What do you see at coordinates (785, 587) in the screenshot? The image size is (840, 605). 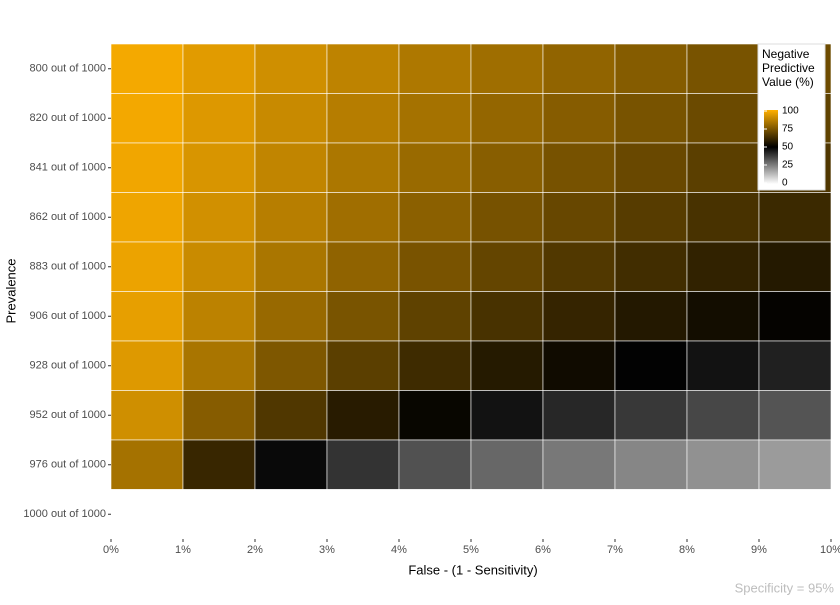 I see `caption: Specificity = 95%` at bounding box center [785, 587].